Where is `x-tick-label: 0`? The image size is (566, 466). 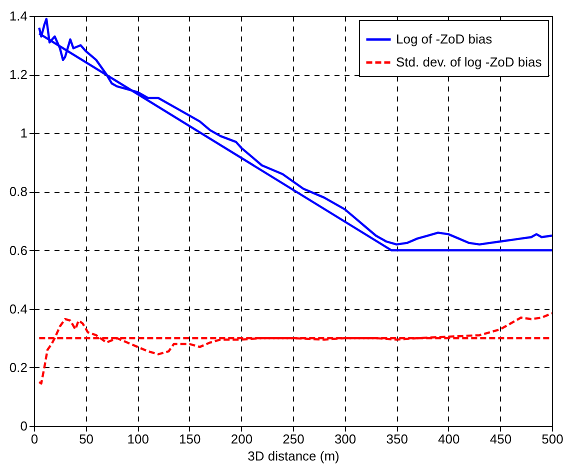 x-tick-label: 0 is located at coordinates (34, 439).